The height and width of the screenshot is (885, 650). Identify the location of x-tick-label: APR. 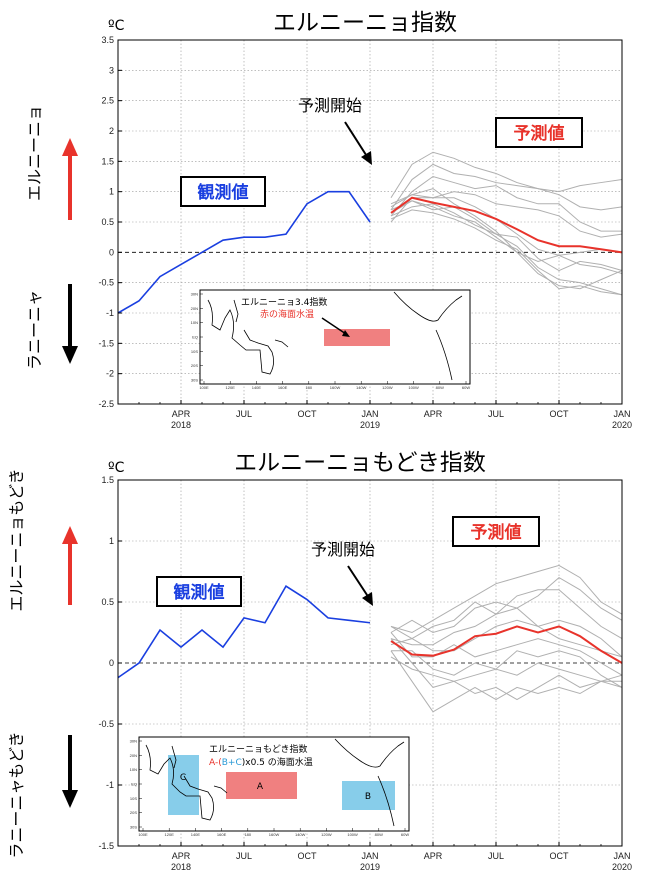
(181, 856).